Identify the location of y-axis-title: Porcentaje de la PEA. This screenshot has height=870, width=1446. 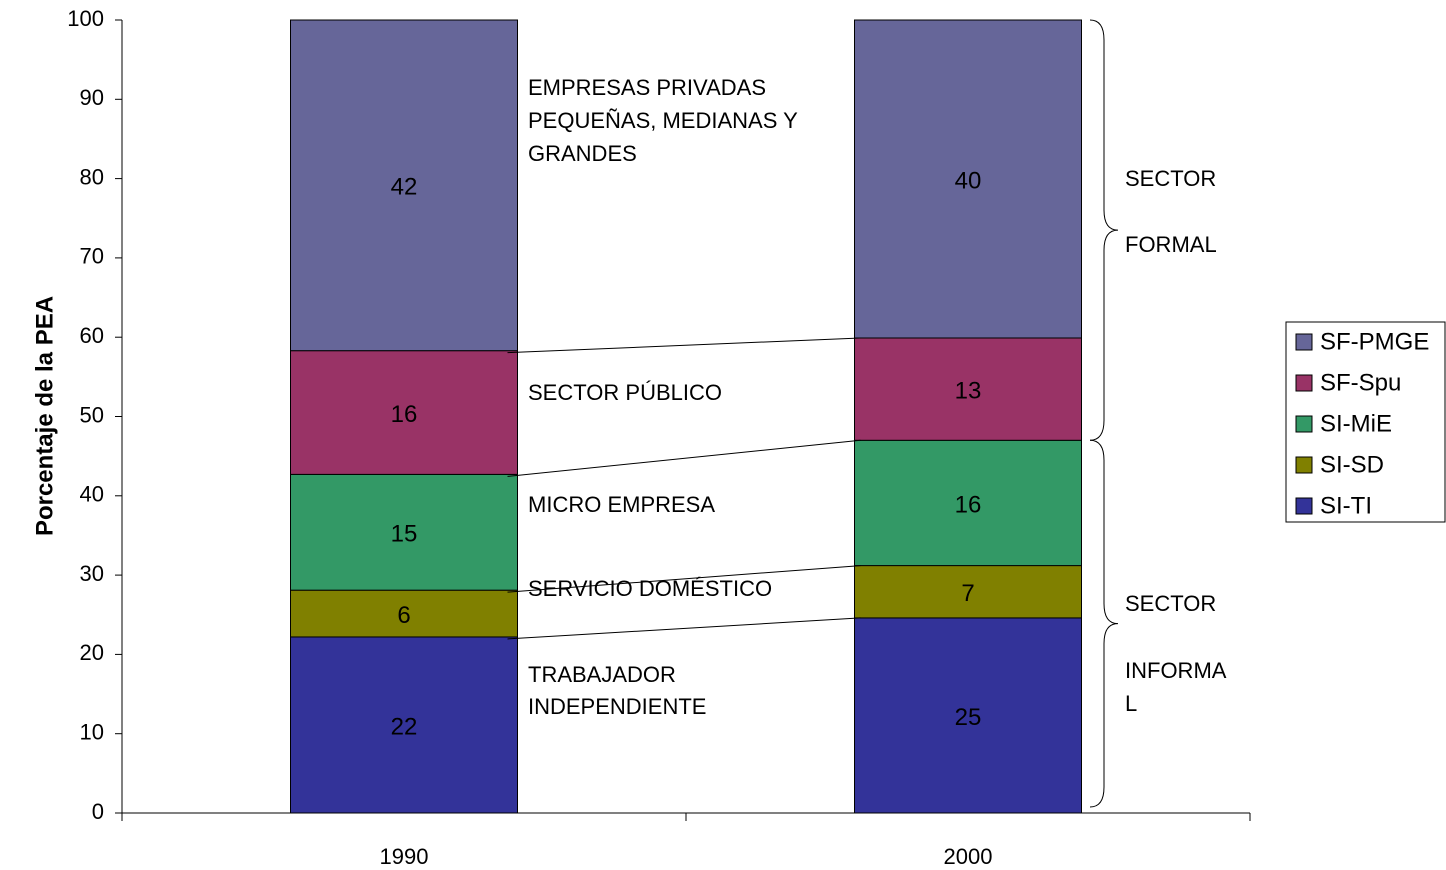
(44, 416).